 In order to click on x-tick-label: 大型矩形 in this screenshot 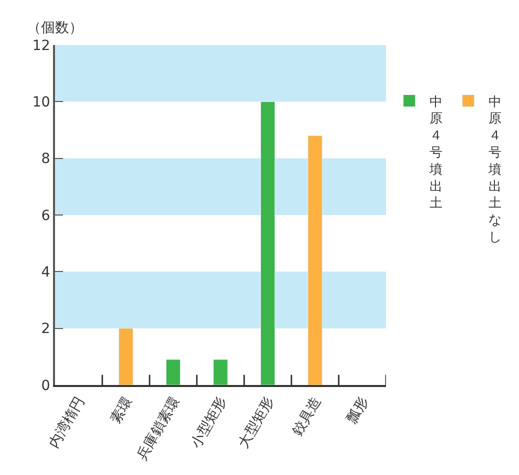, I will do `click(256, 422)`.